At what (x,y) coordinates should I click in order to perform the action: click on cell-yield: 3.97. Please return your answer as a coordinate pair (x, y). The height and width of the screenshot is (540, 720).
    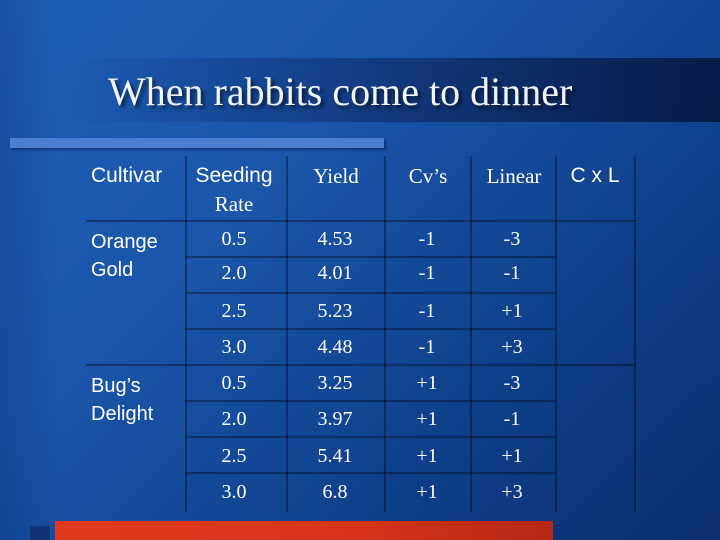
    Looking at the image, I should click on (335, 419).